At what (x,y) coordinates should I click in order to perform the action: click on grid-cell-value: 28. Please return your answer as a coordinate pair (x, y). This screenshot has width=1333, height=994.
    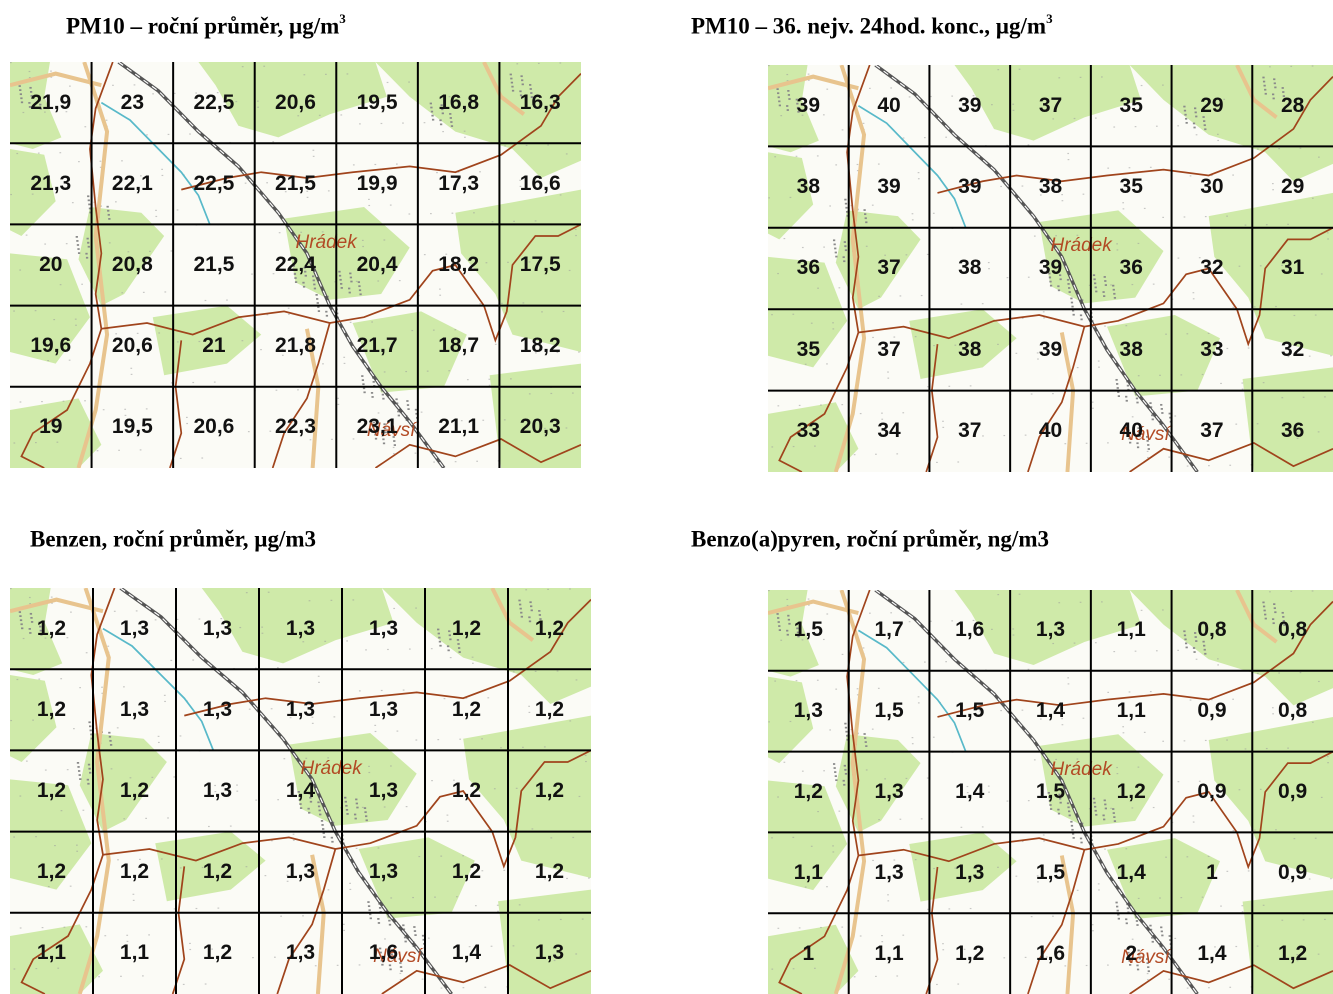
    Looking at the image, I should click on (1292, 105).